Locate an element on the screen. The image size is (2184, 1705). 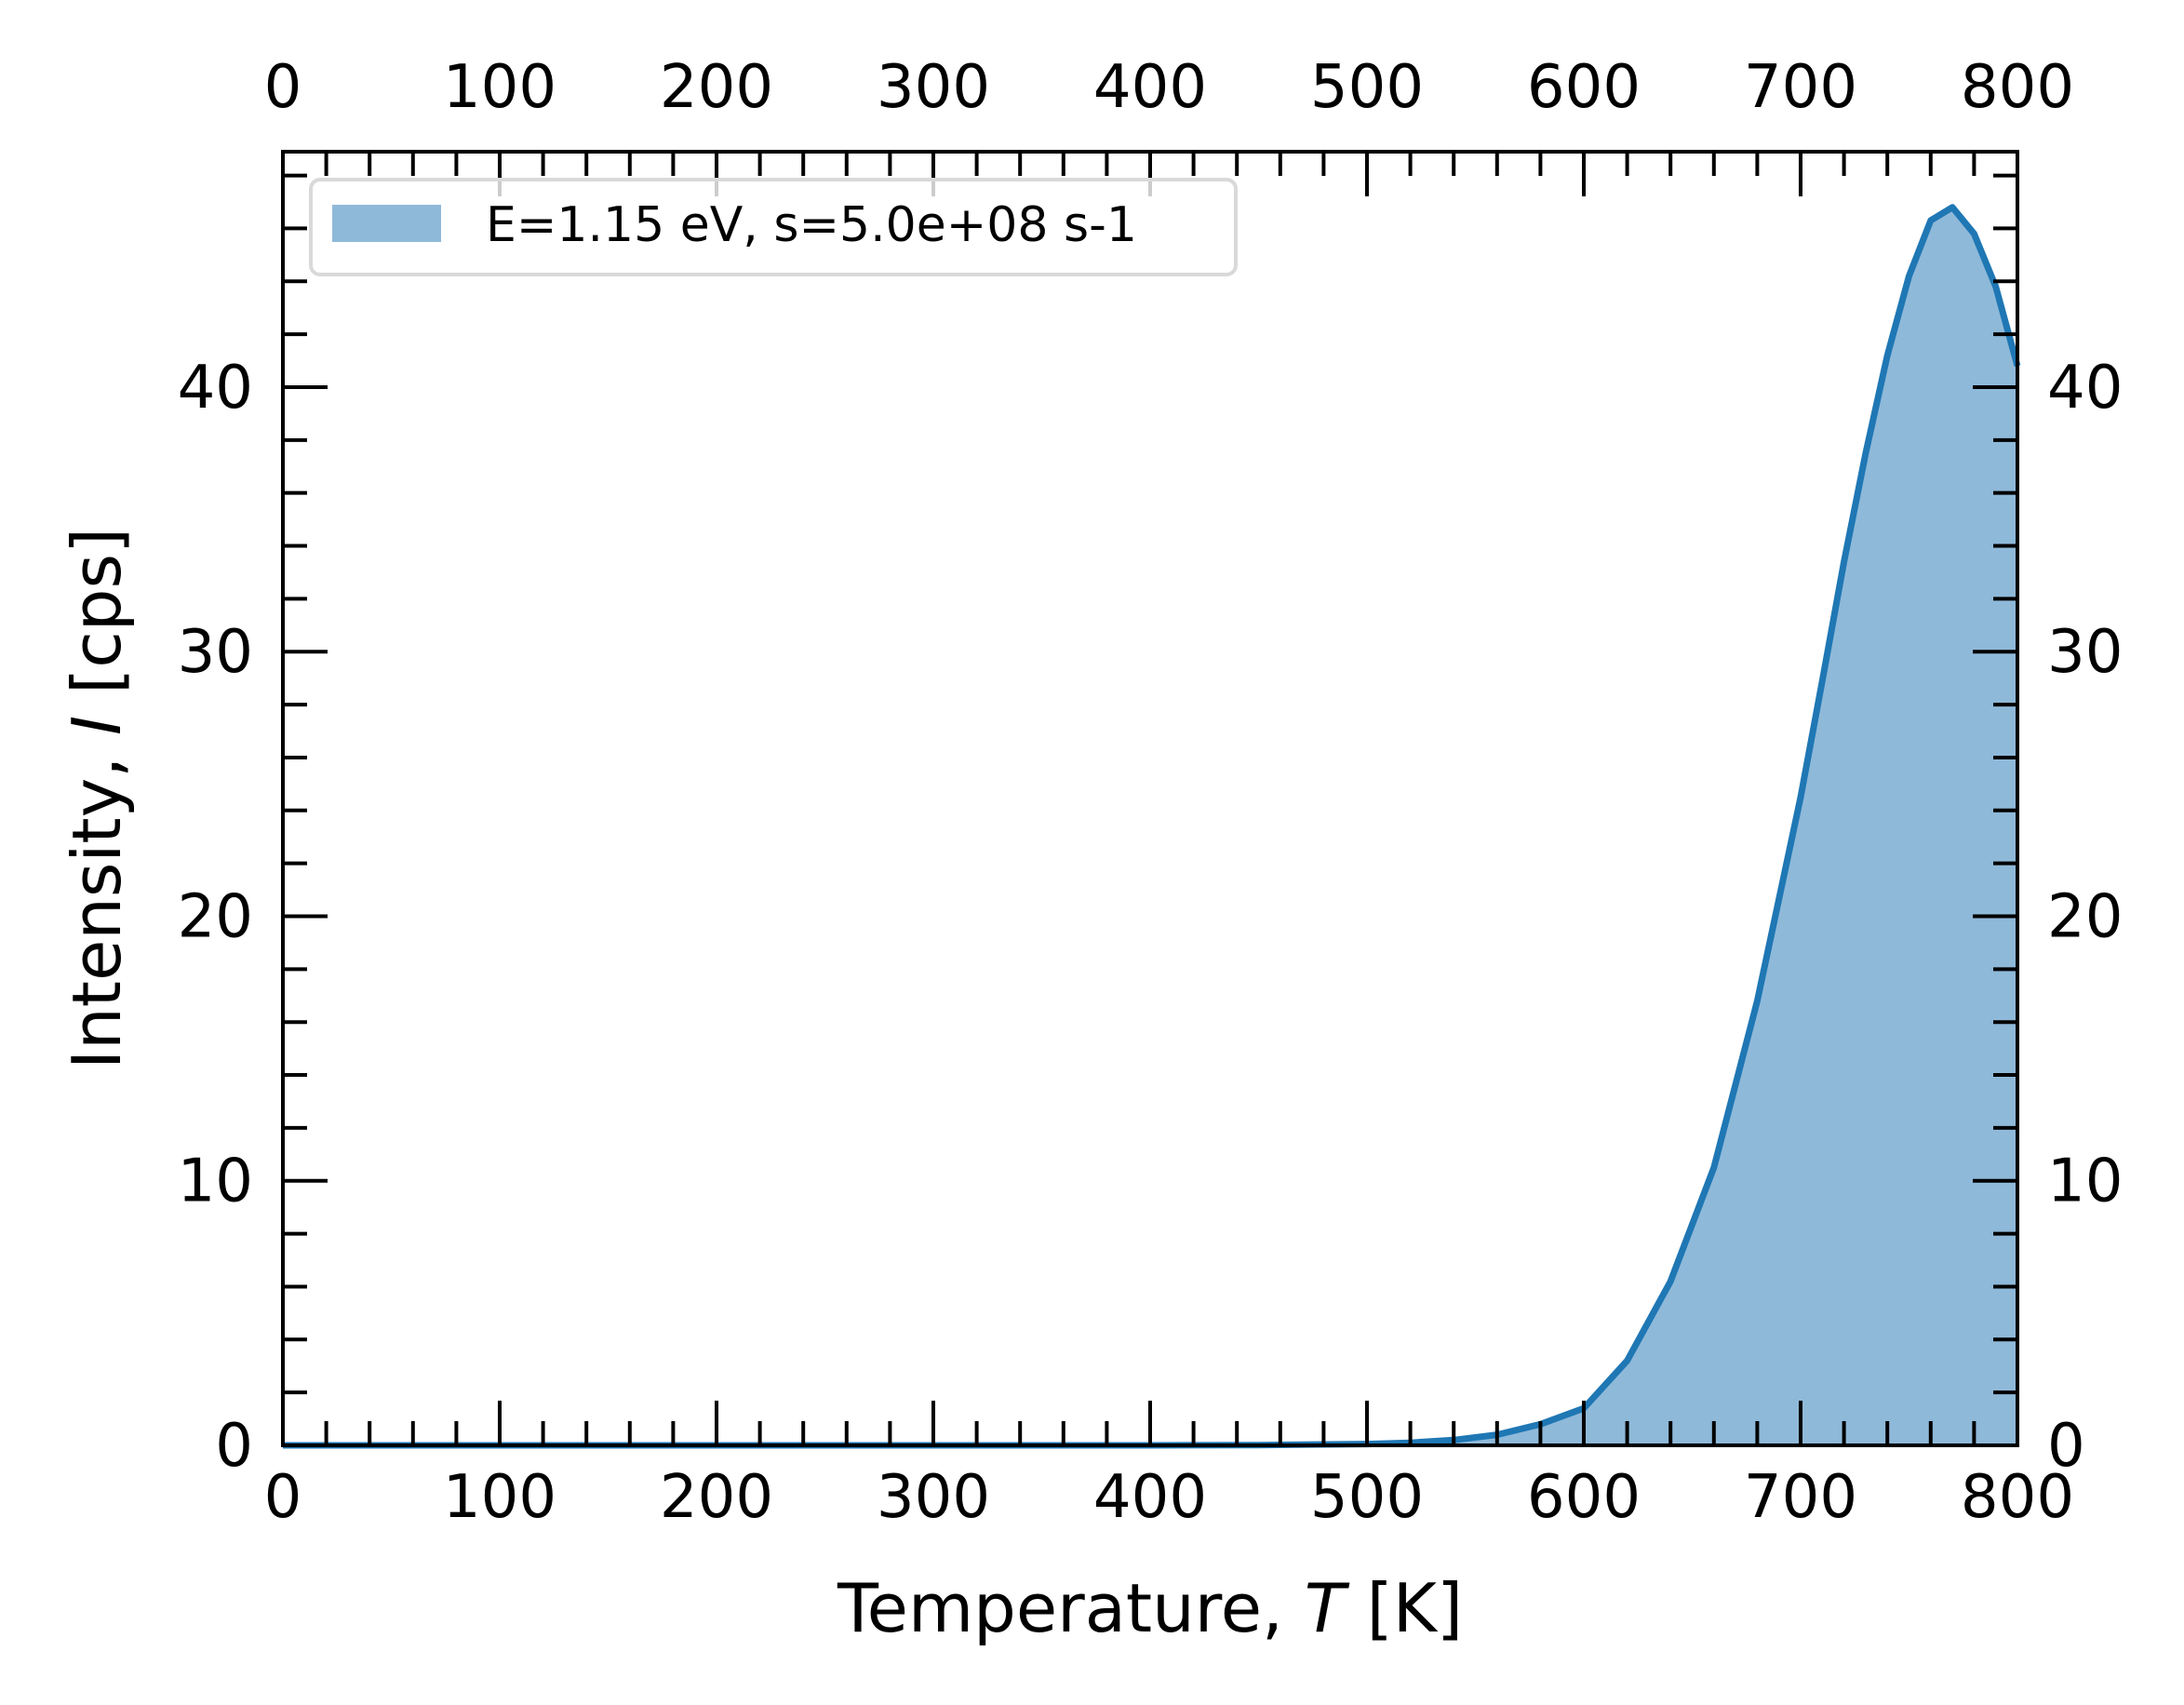
x-tick-label-bottom: 100 is located at coordinates (499, 1497).